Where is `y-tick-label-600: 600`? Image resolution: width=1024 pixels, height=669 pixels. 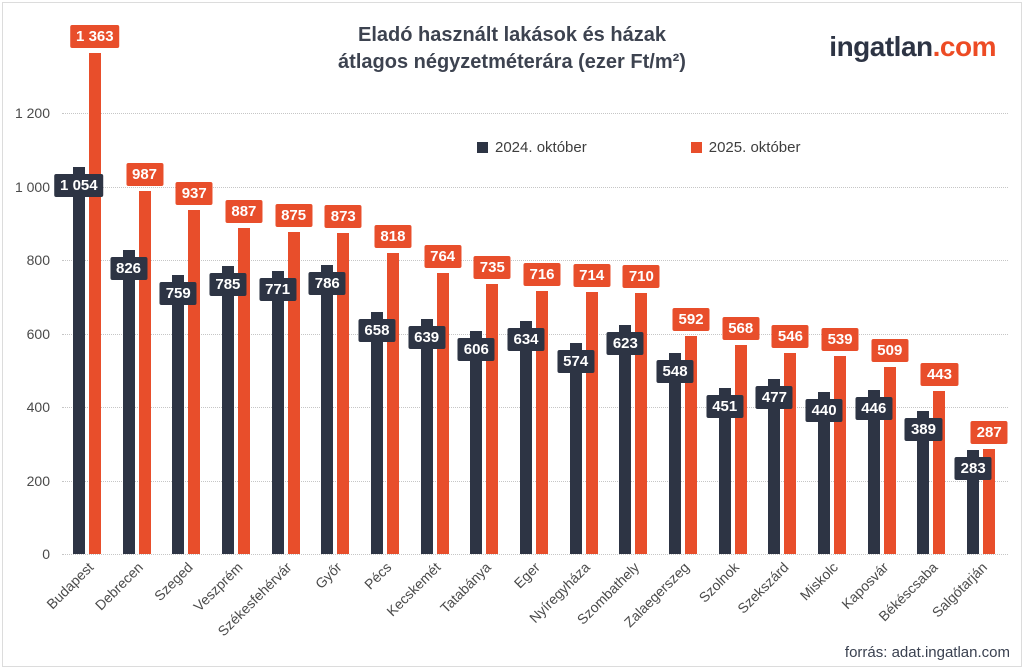
y-tick-label-600: 600 is located at coordinates (38, 333).